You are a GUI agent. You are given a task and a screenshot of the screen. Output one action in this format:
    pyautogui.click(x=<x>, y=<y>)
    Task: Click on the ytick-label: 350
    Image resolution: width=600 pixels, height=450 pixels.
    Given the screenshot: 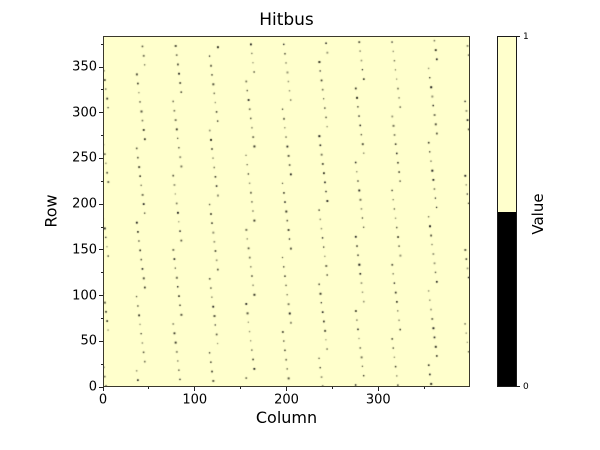 What is the action you would take?
    pyautogui.click(x=84, y=67)
    